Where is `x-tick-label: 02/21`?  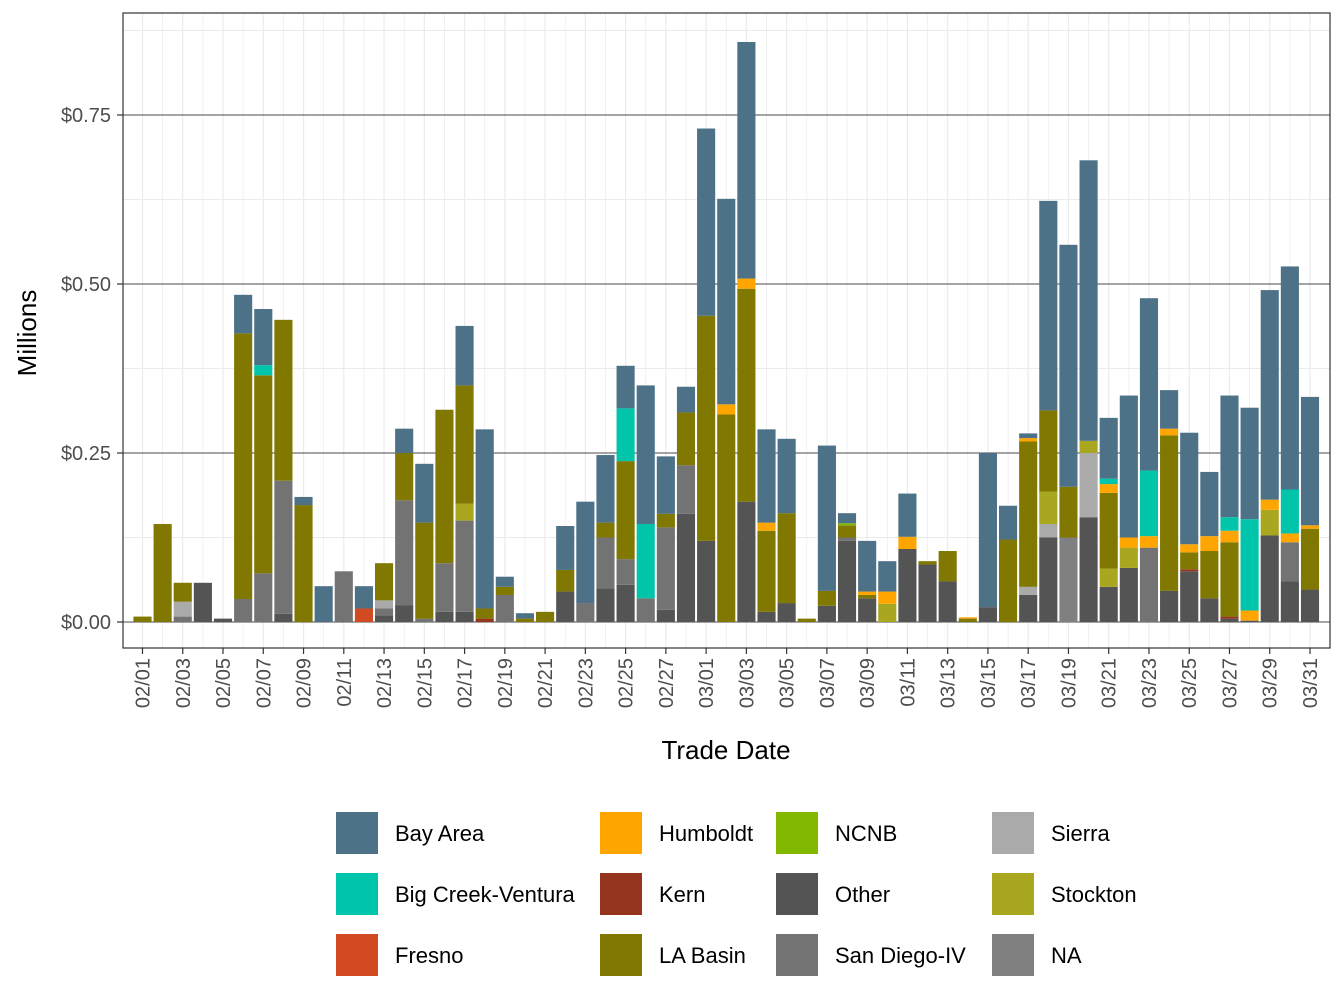 x-tick-label: 02/21 is located at coordinates (546, 683).